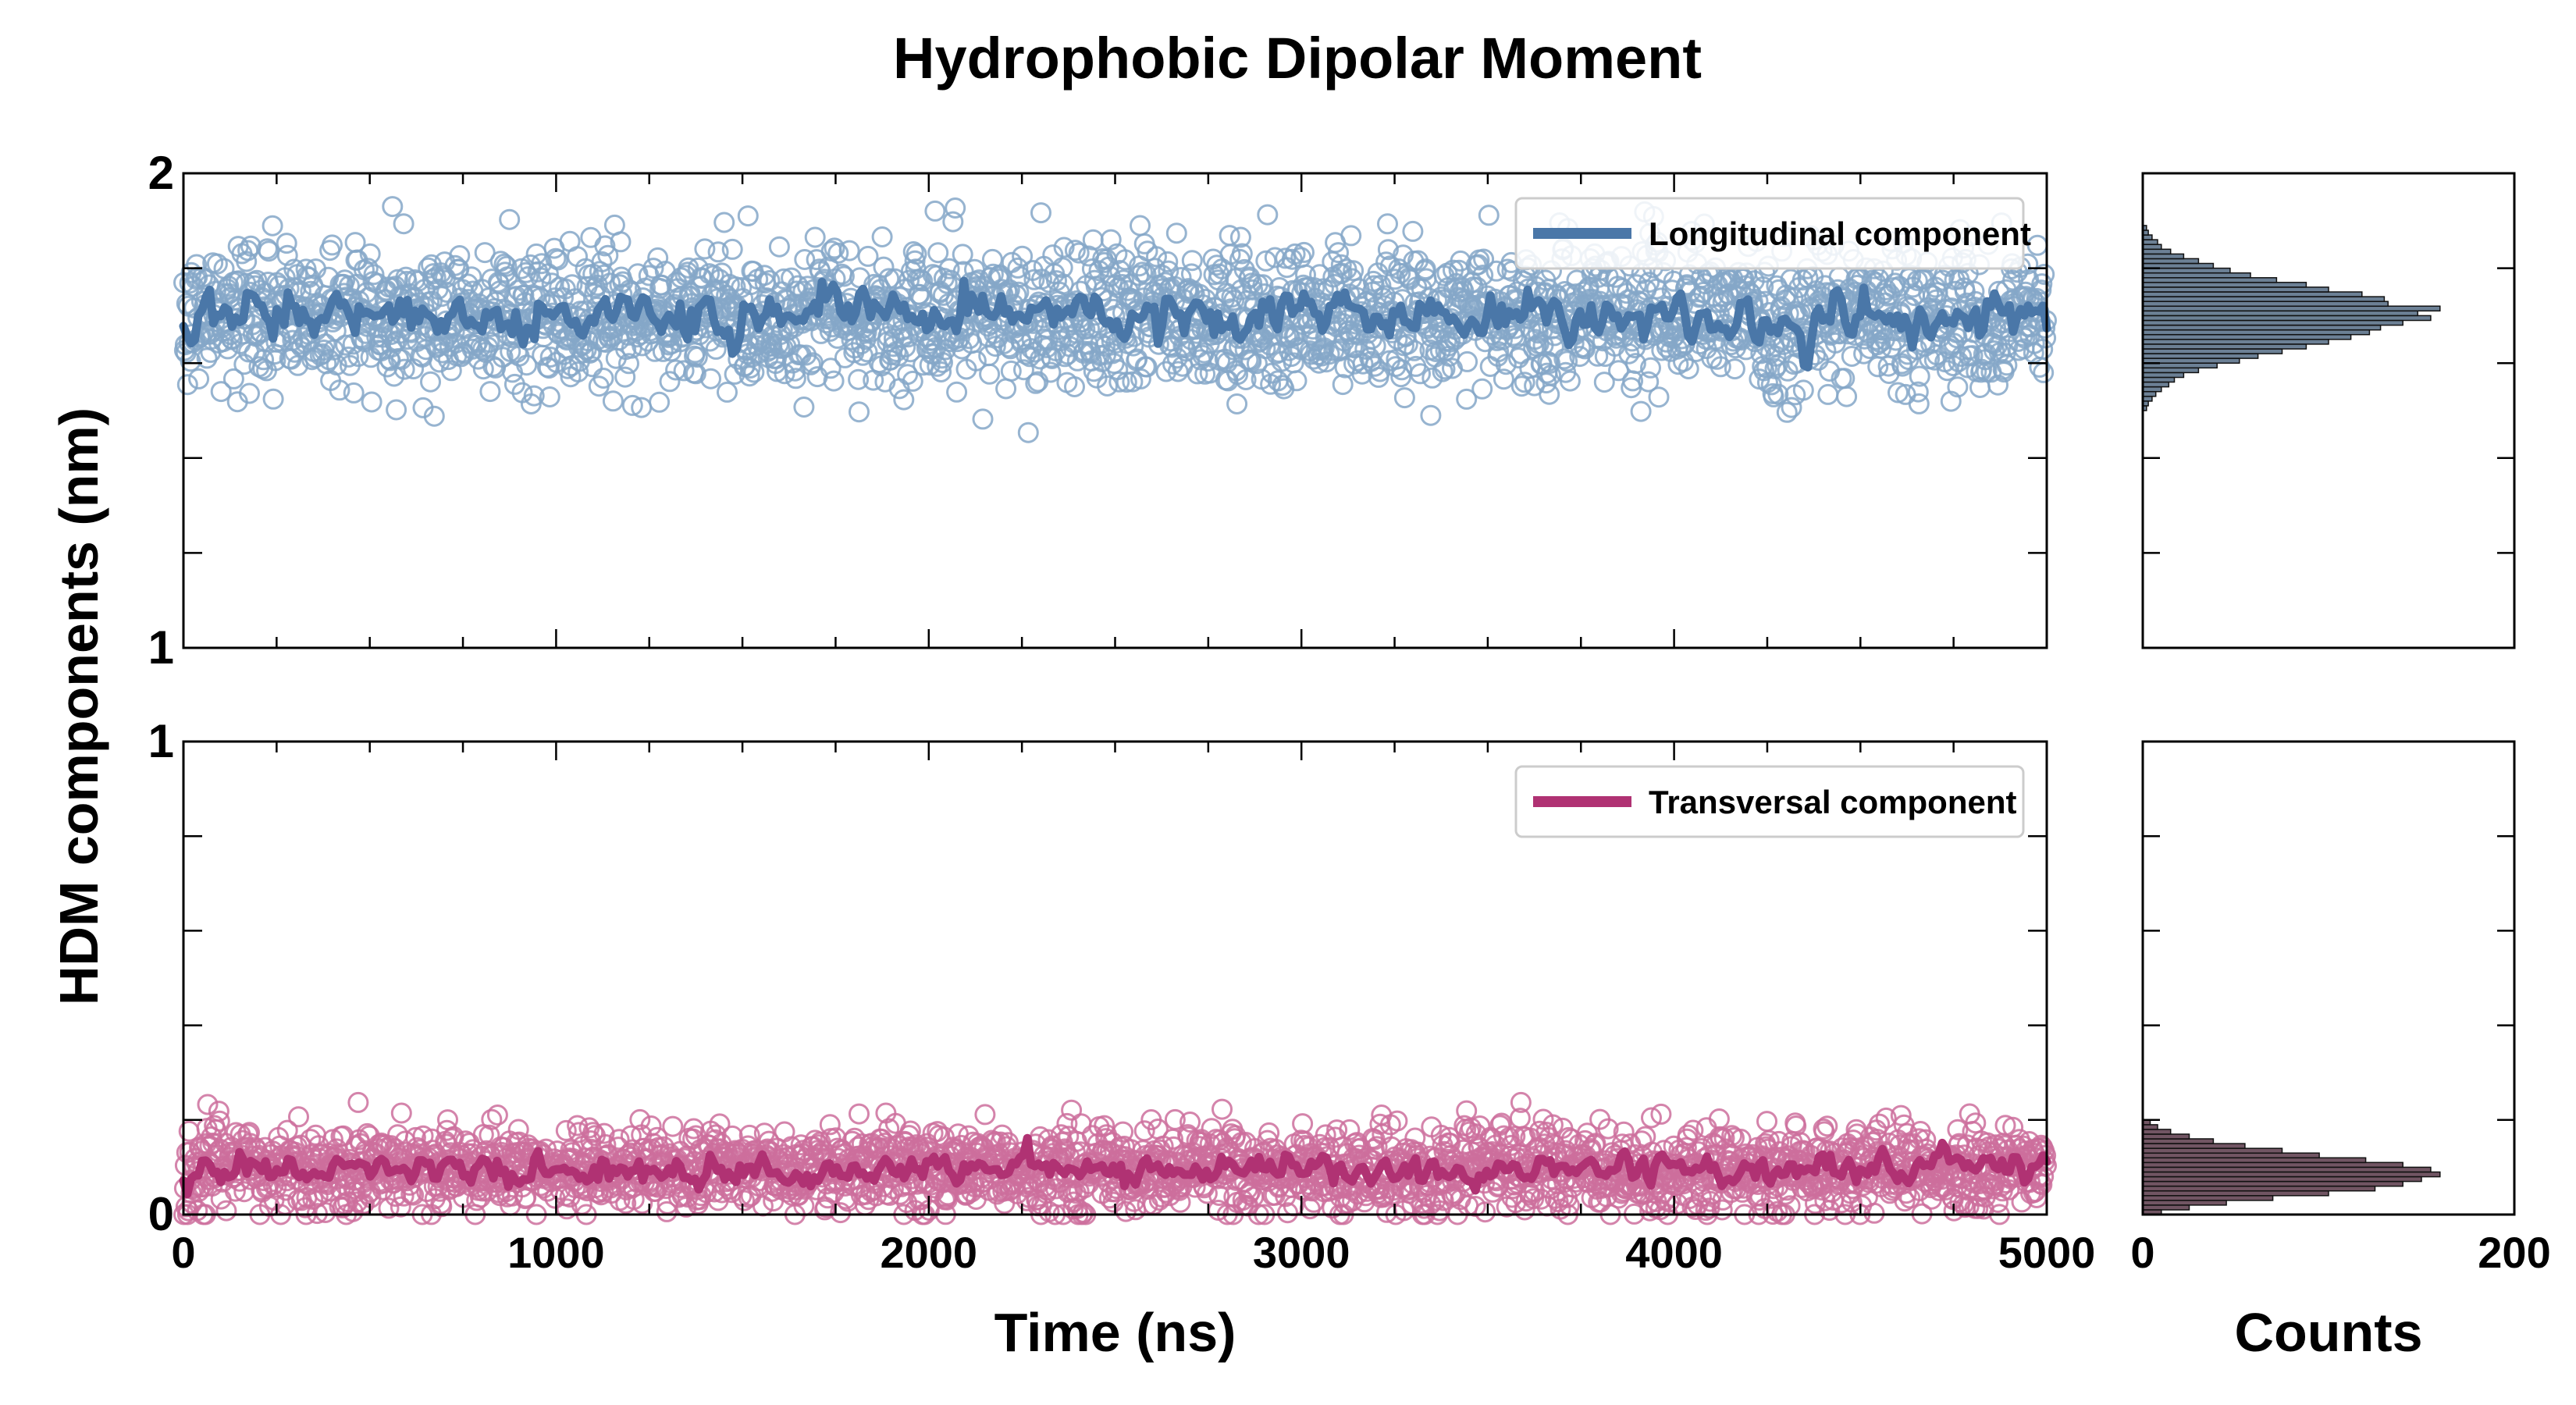 The height and width of the screenshot is (1405, 2576). What do you see at coordinates (78, 706) in the screenshot?
I see `y-axis-label: HDM components (nm)` at bounding box center [78, 706].